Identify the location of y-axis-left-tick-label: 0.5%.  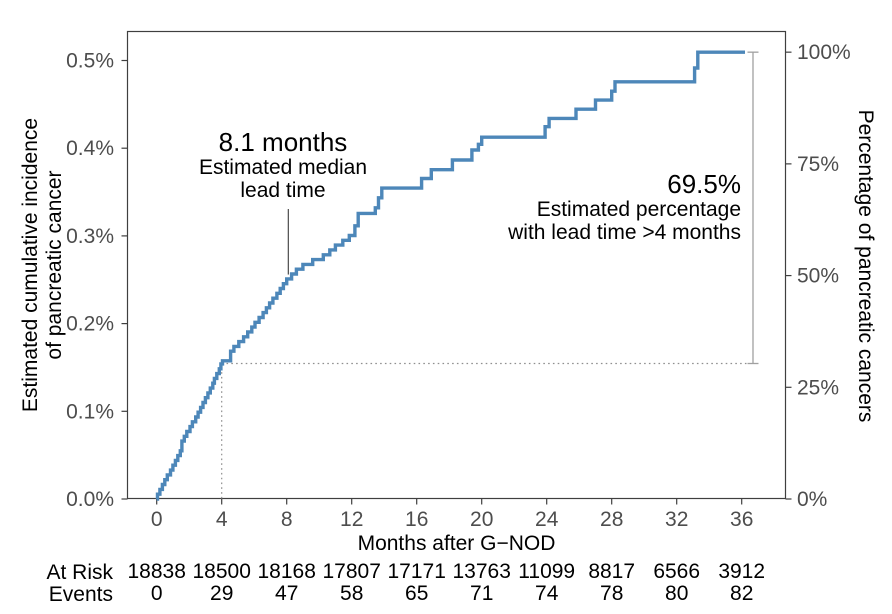
(90, 61).